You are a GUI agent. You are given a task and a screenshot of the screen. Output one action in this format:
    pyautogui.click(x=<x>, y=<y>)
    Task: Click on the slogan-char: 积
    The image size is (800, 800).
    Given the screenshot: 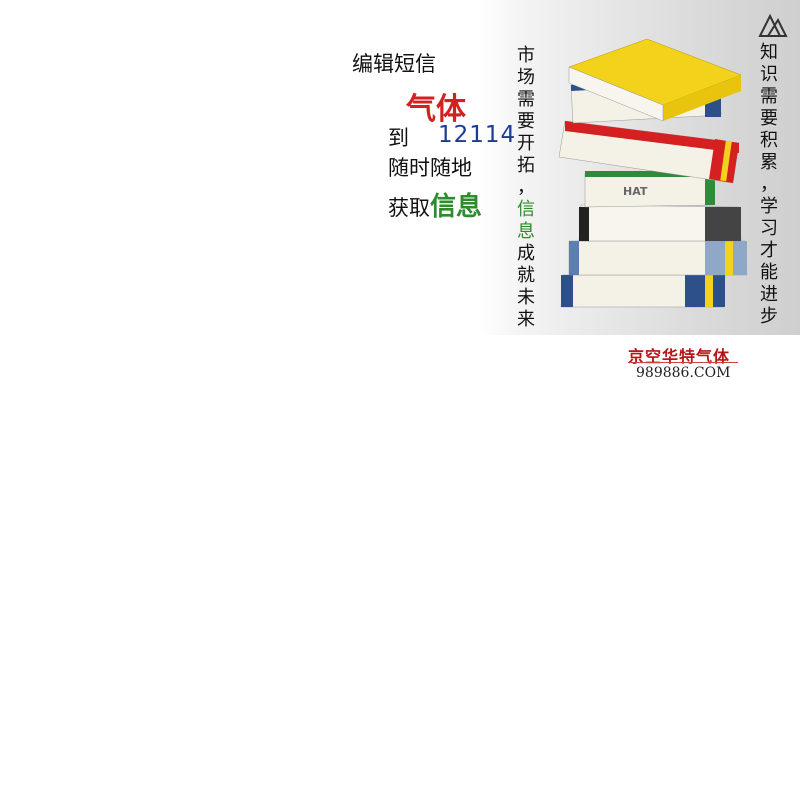 What is the action you would take?
    pyautogui.click(x=769, y=140)
    